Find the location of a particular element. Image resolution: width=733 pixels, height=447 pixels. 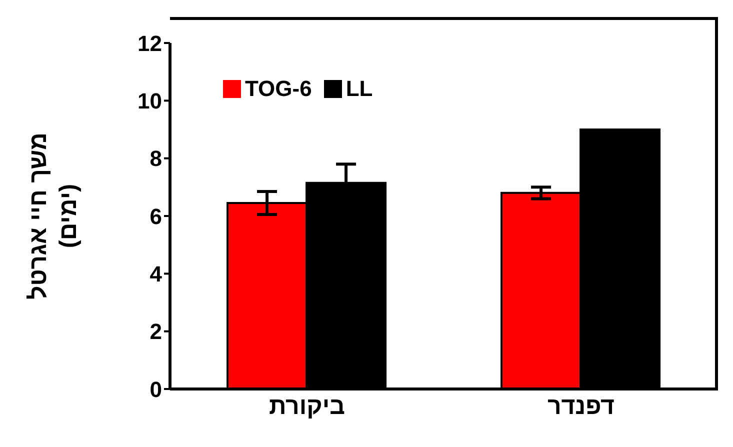

legend-label: TOG-6 is located at coordinates (278, 89).